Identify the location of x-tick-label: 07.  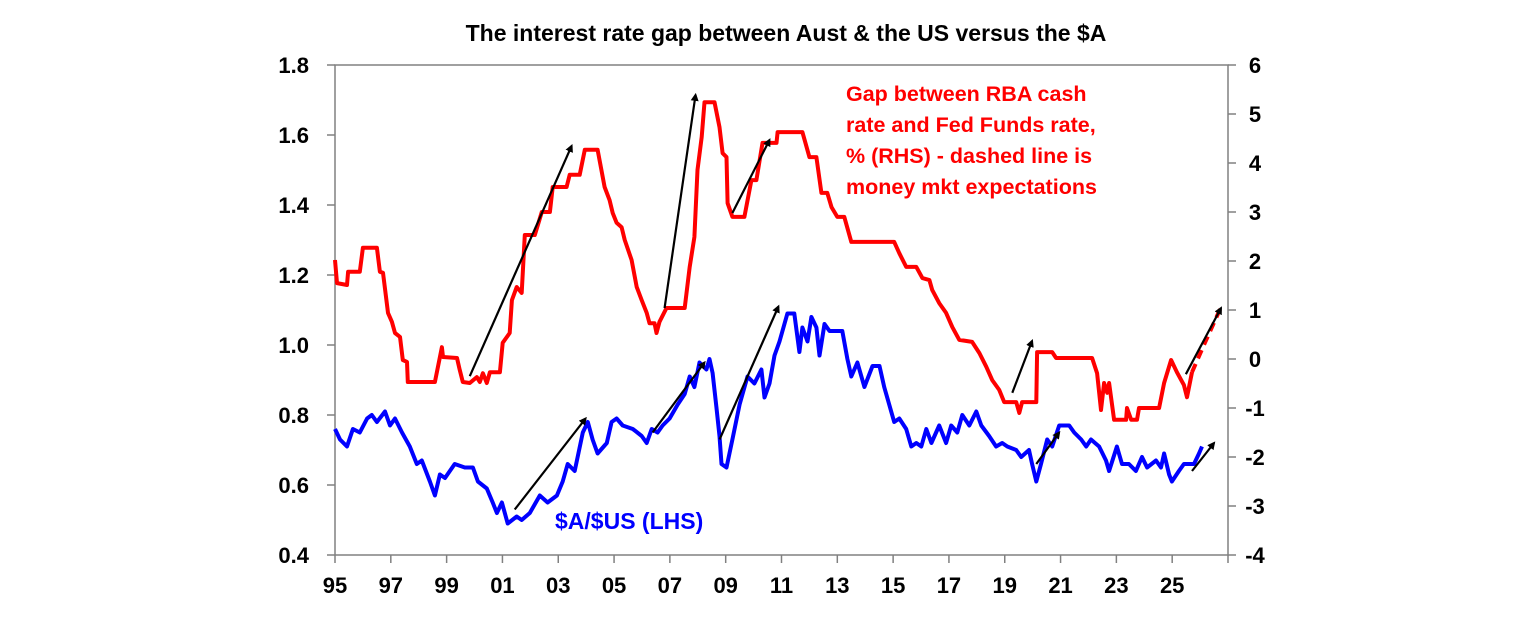
(670, 585).